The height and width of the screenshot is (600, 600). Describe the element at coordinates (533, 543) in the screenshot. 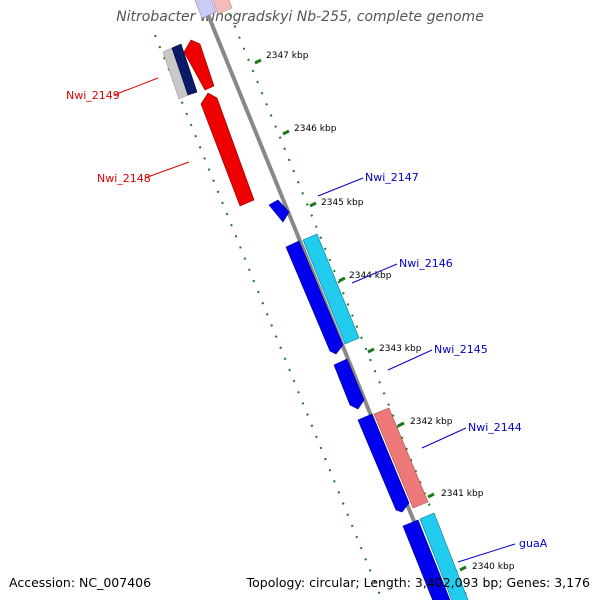

I see `gene-label-guaa: guaA` at that location.